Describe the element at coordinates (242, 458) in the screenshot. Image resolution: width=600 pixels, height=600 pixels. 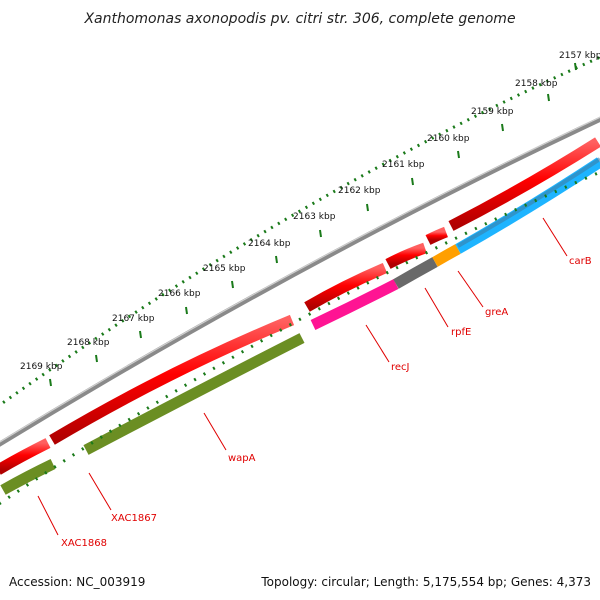
I see `gene-label-wapa: wapA` at that location.